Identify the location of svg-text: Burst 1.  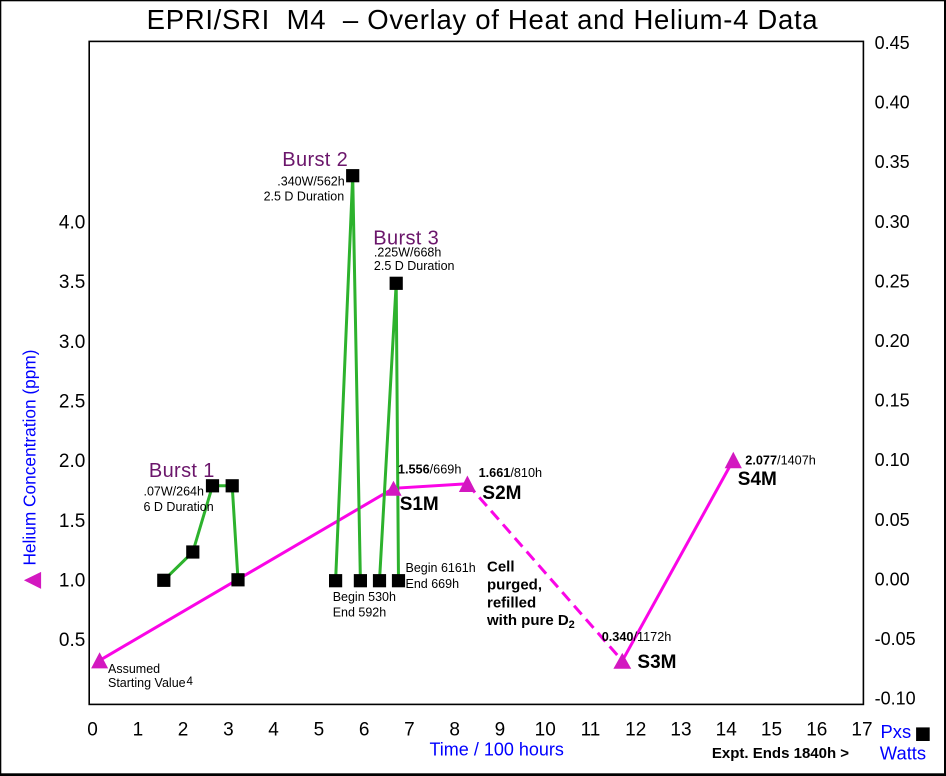
(182, 471).